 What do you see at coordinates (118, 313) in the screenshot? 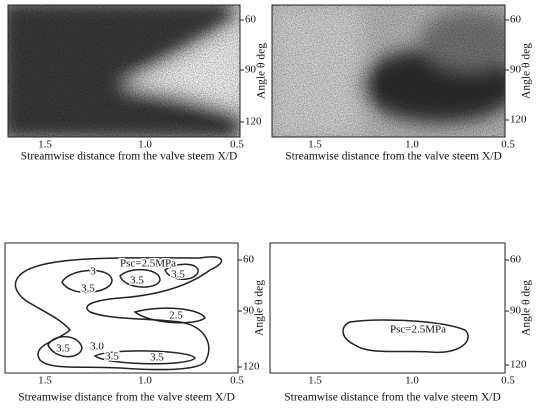
I see `contours` at bounding box center [118, 313].